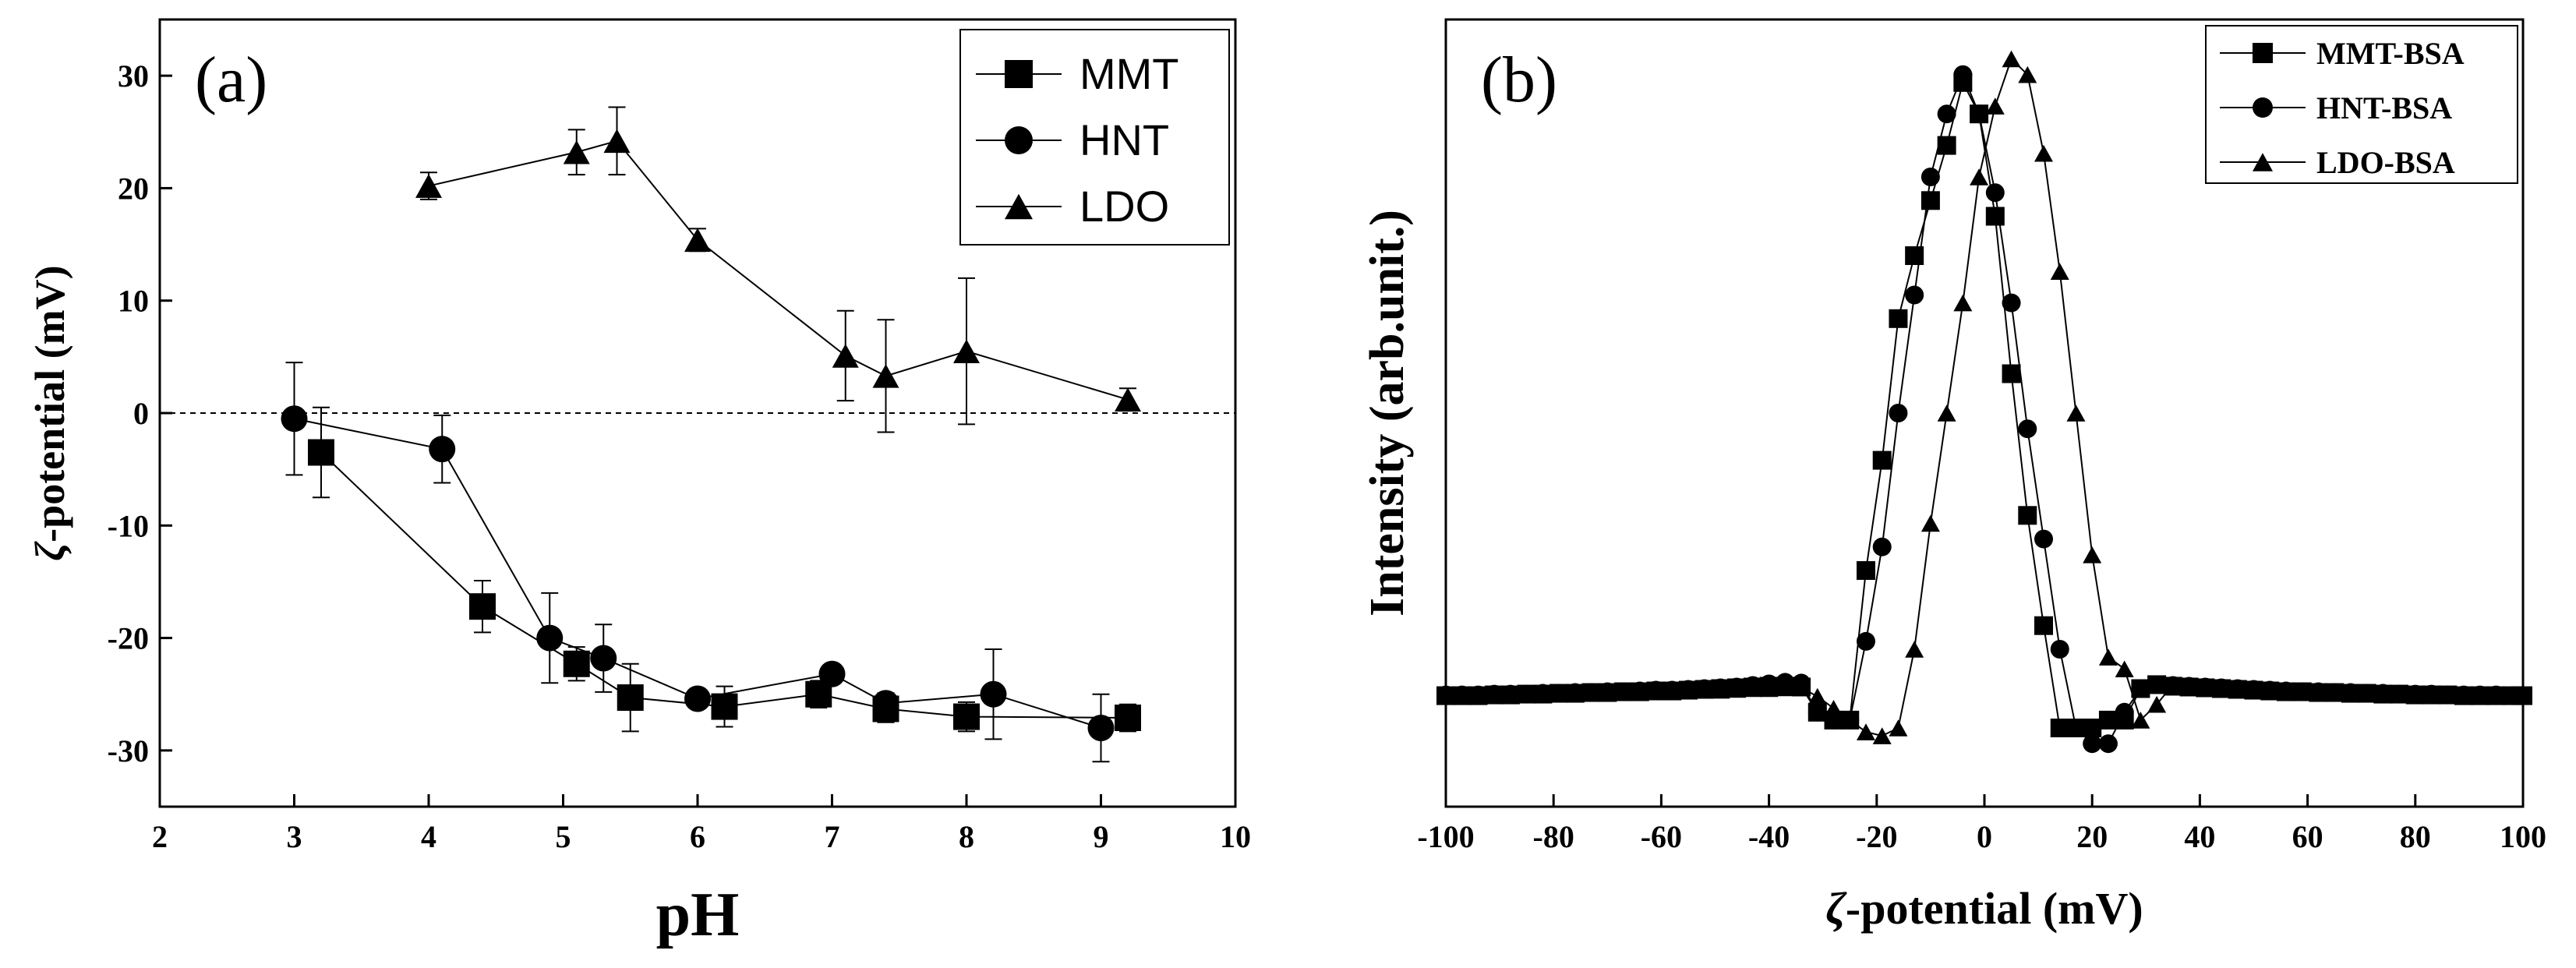 The height and width of the screenshot is (968, 2576). I want to click on panel-a-x-tick-label: 4, so click(428, 836).